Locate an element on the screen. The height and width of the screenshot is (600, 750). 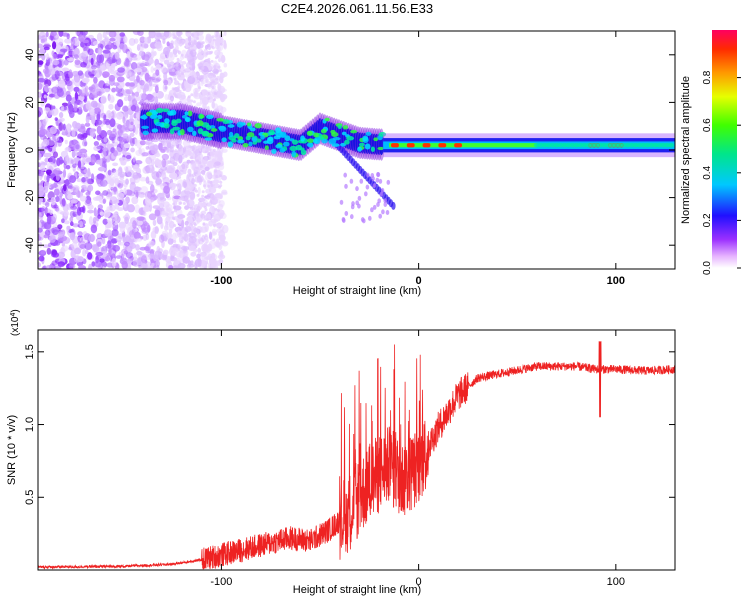
line-hot-segment is located at coordinates (426, 145).